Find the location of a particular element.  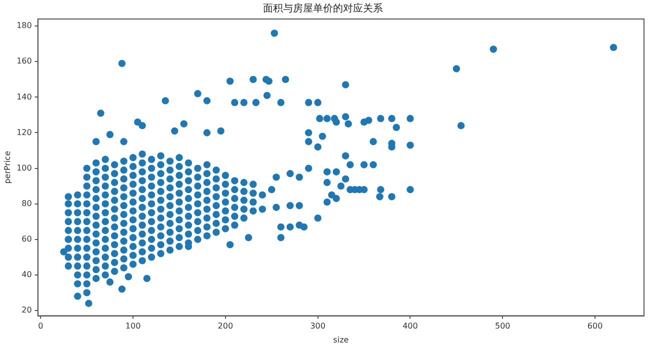

x-tick-label: 300 is located at coordinates (318, 326).